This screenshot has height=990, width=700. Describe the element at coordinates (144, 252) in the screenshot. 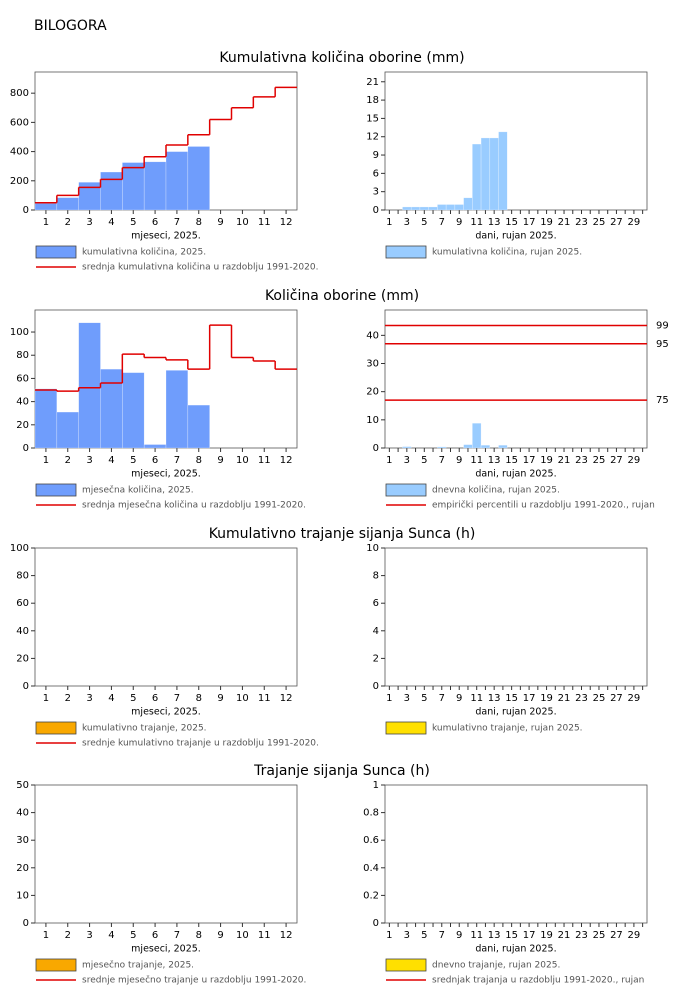

I see `legend-label: kumulativna količina, 2025.` at that location.